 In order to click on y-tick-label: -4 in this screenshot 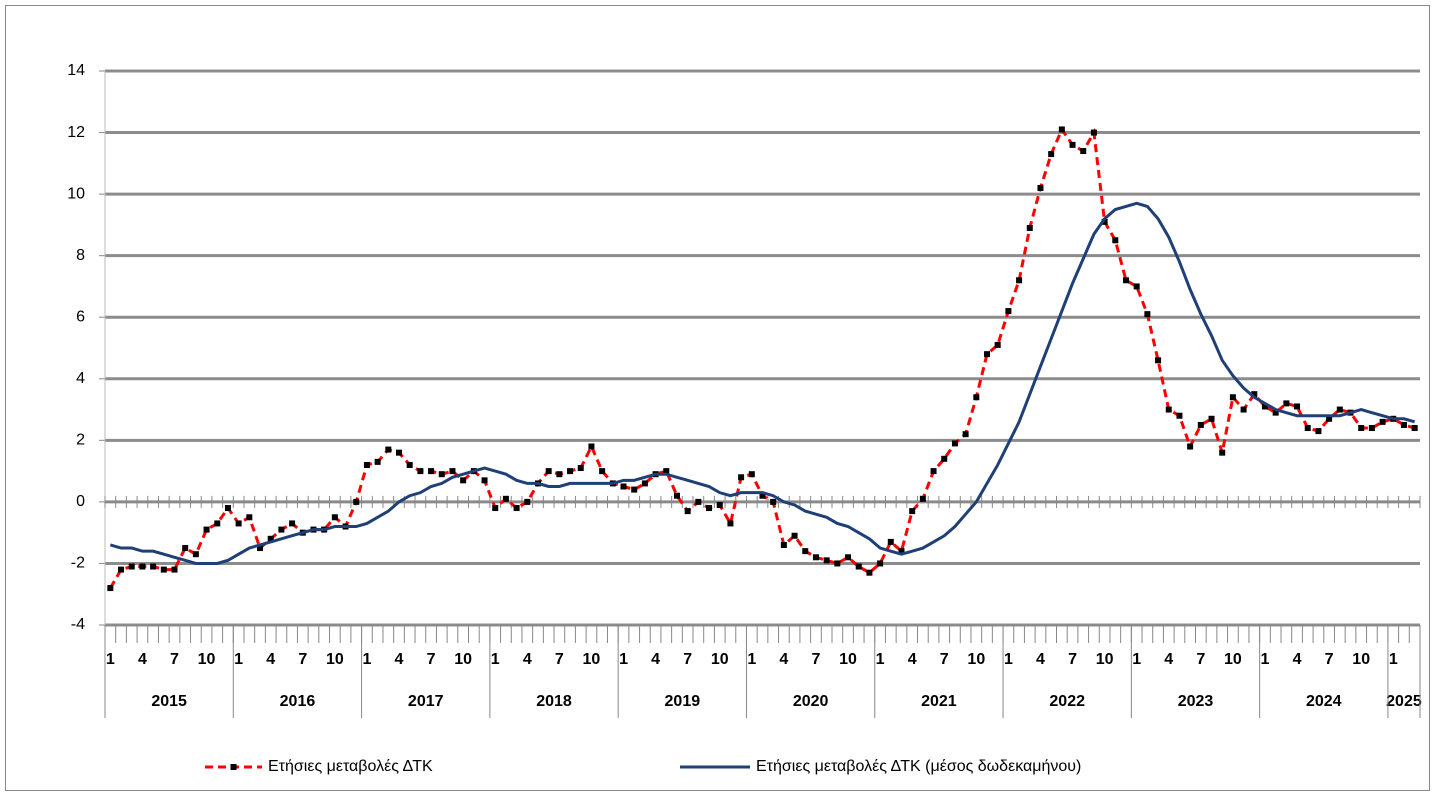, I will do `click(78, 624)`.